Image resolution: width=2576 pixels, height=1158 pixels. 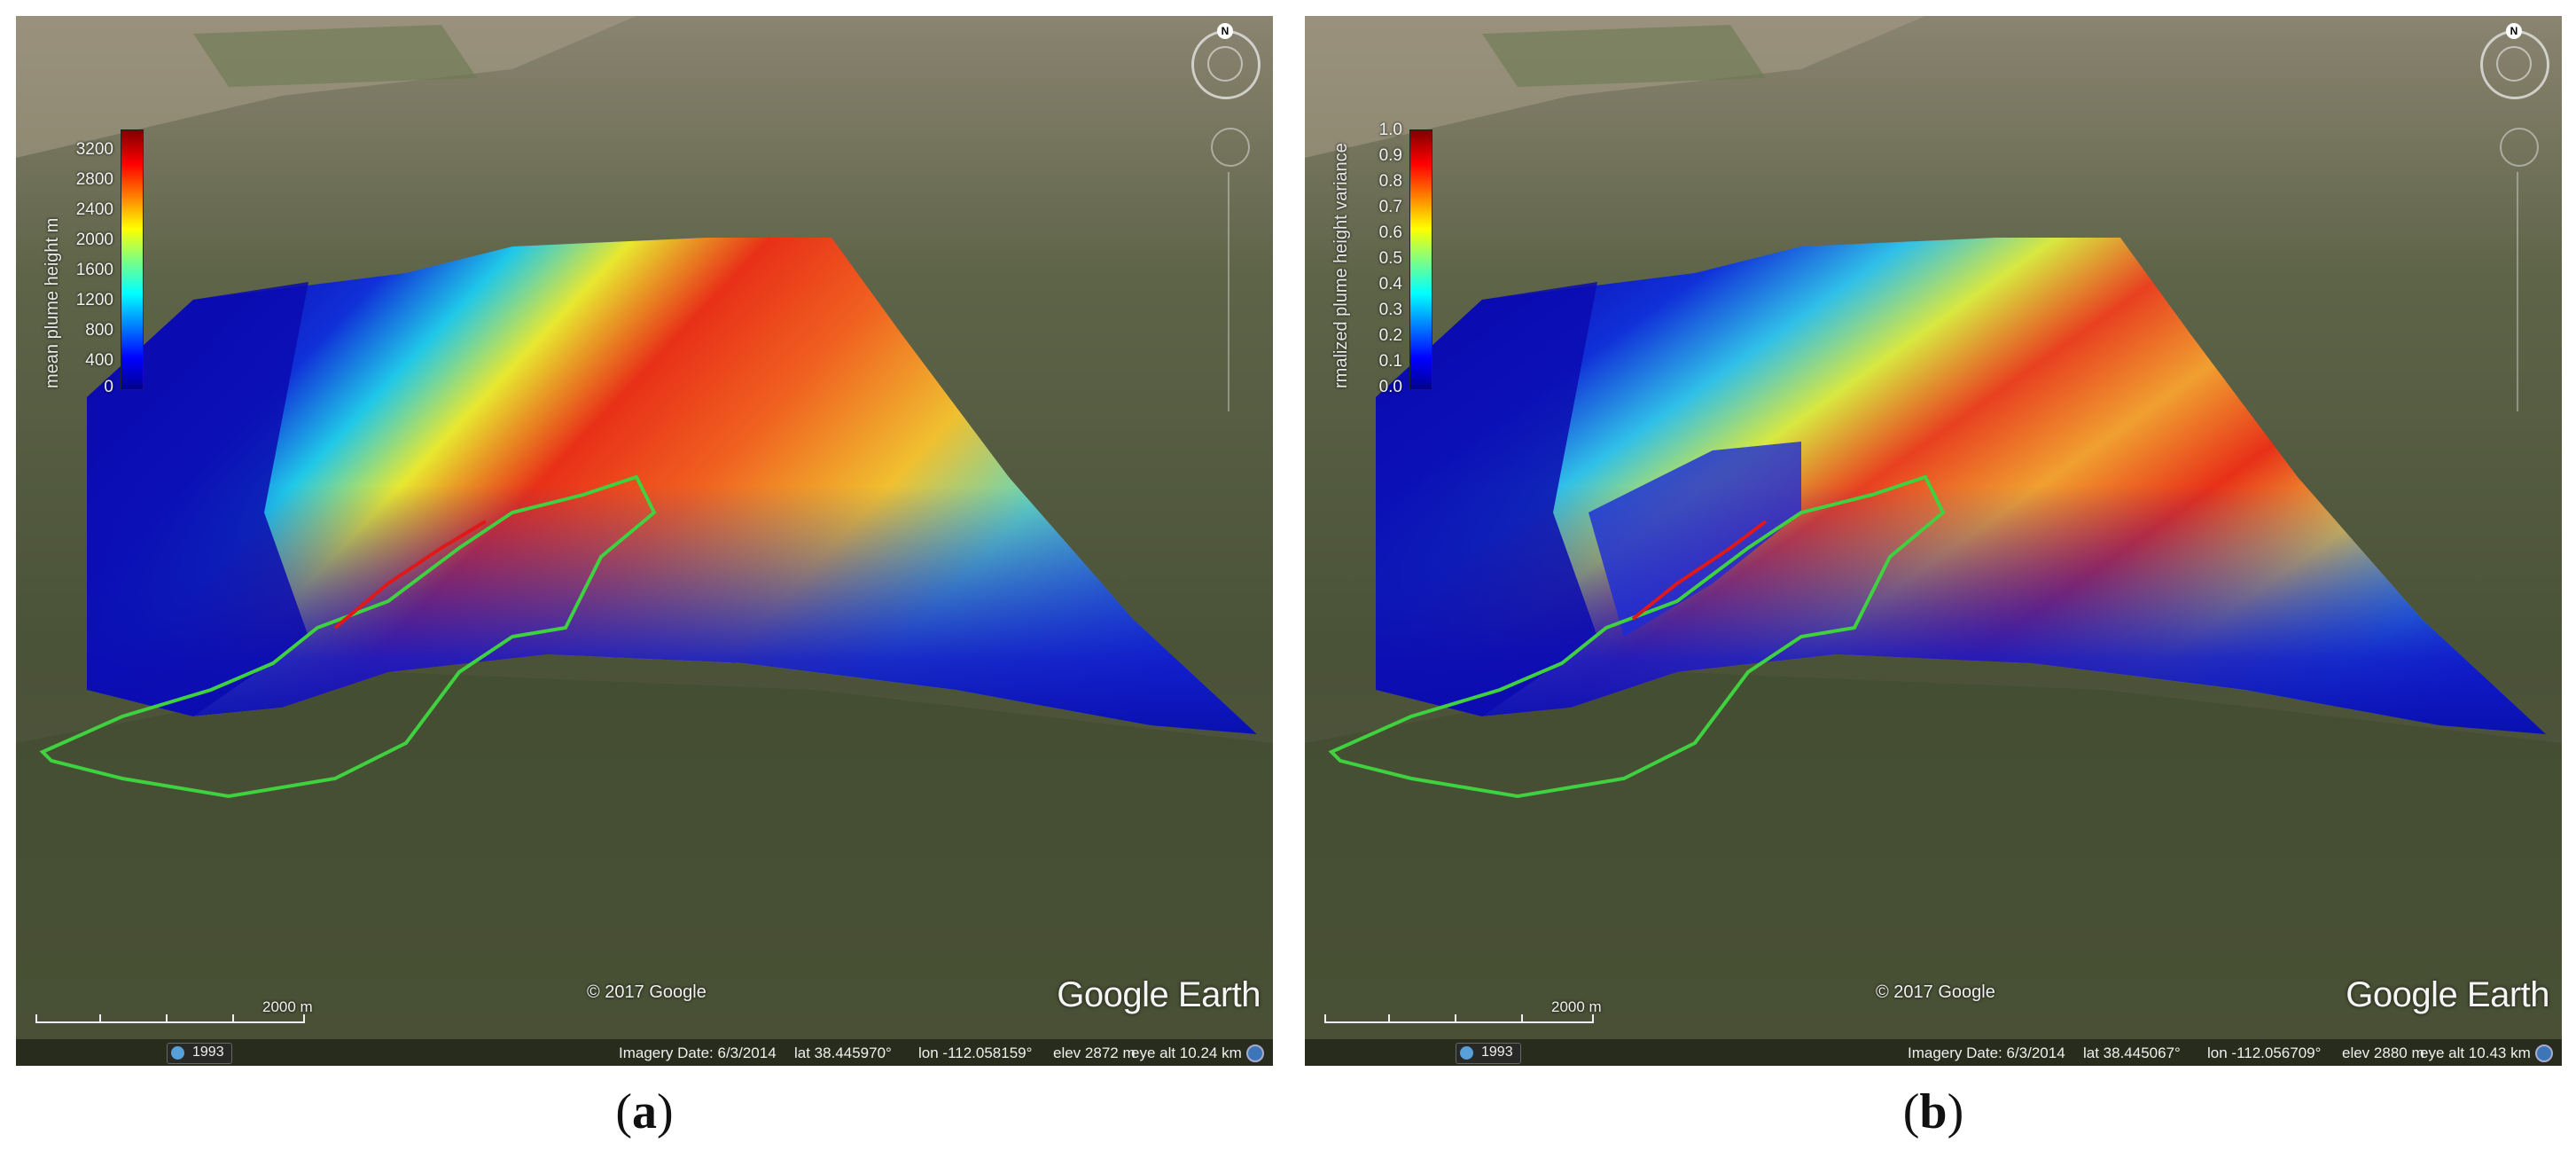 I want to click on eye-altitude-readout: eye alt 10.24 km, so click(x=1186, y=1053).